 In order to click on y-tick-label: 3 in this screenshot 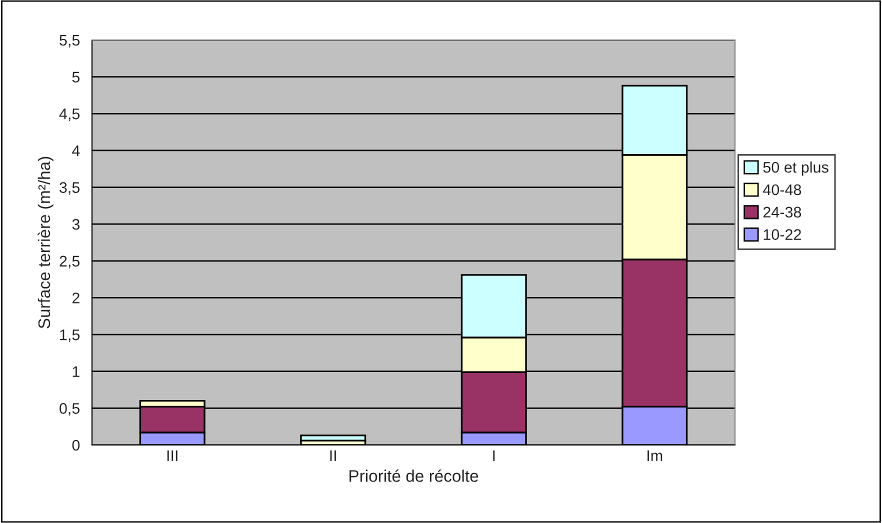, I will do `click(76, 224)`.